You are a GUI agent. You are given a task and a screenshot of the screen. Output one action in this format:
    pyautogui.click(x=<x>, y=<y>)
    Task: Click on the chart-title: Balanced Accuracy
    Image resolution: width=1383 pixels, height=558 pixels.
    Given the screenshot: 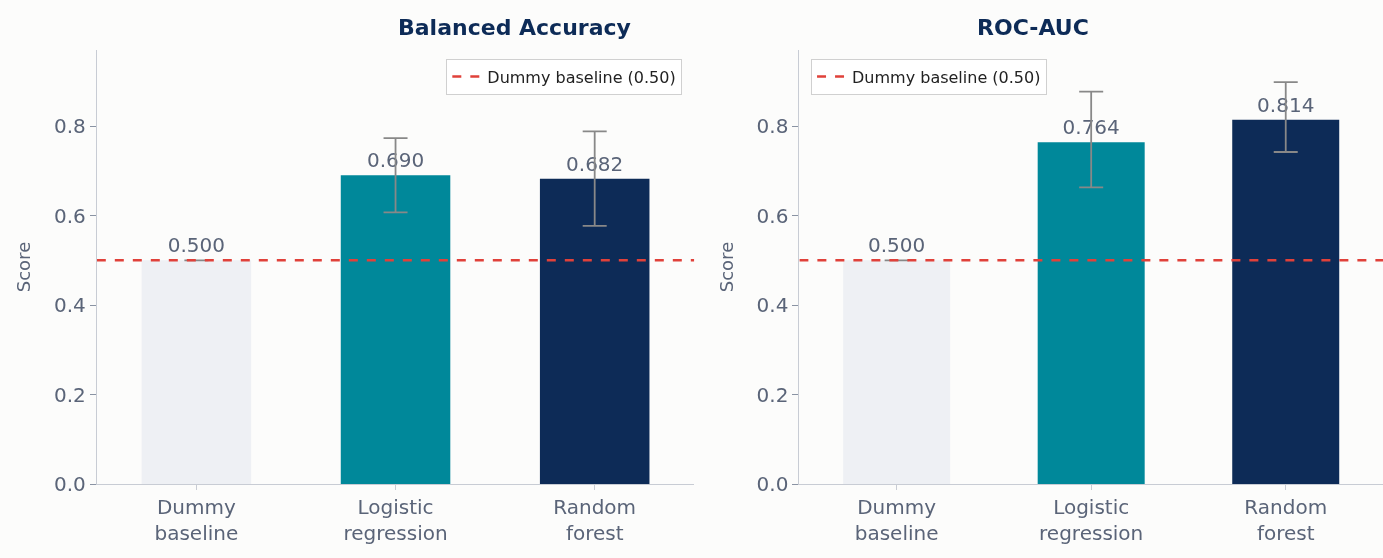 What is the action you would take?
    pyautogui.click(x=514, y=27)
    